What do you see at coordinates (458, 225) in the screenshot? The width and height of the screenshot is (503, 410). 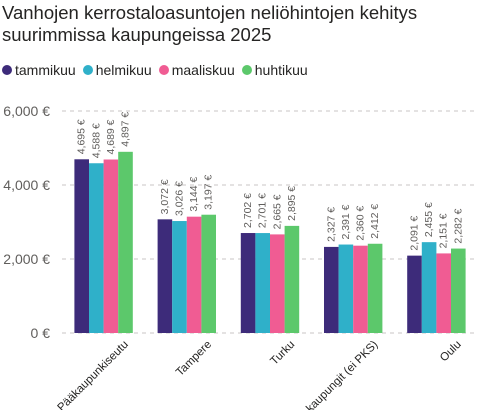 I see `data-label: 2,282 €` at bounding box center [458, 225].